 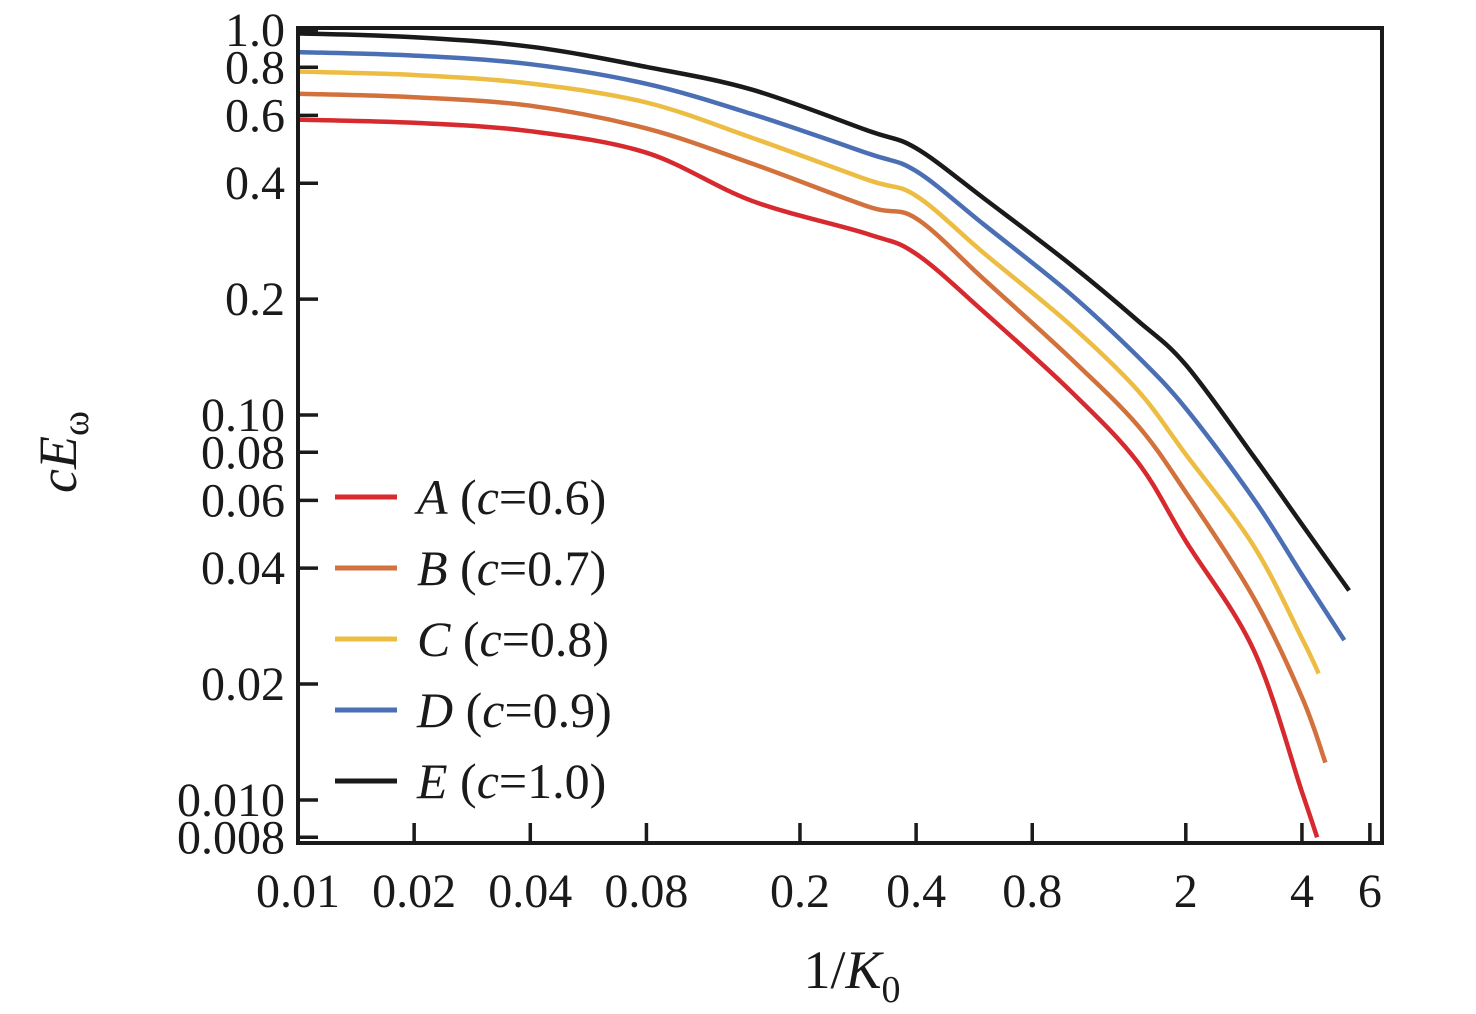 What do you see at coordinates (243, 684) in the screenshot?
I see `y-tick-label: 0.02` at bounding box center [243, 684].